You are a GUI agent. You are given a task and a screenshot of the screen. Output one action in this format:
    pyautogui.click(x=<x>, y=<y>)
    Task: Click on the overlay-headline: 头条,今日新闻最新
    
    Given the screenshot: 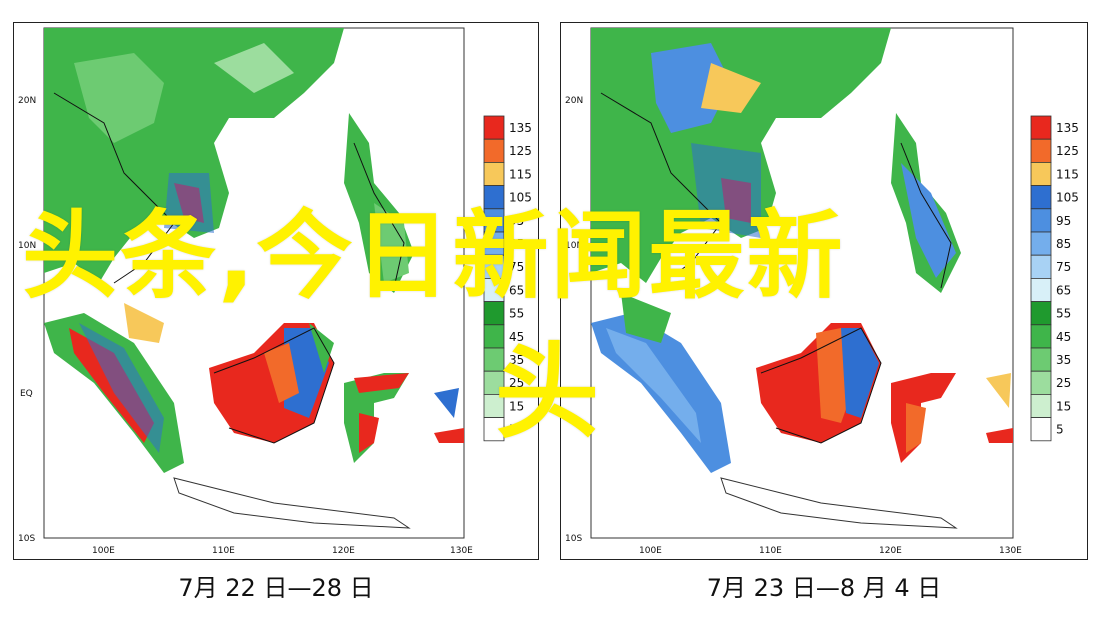 What is the action you would take?
    pyautogui.click(x=433, y=256)
    